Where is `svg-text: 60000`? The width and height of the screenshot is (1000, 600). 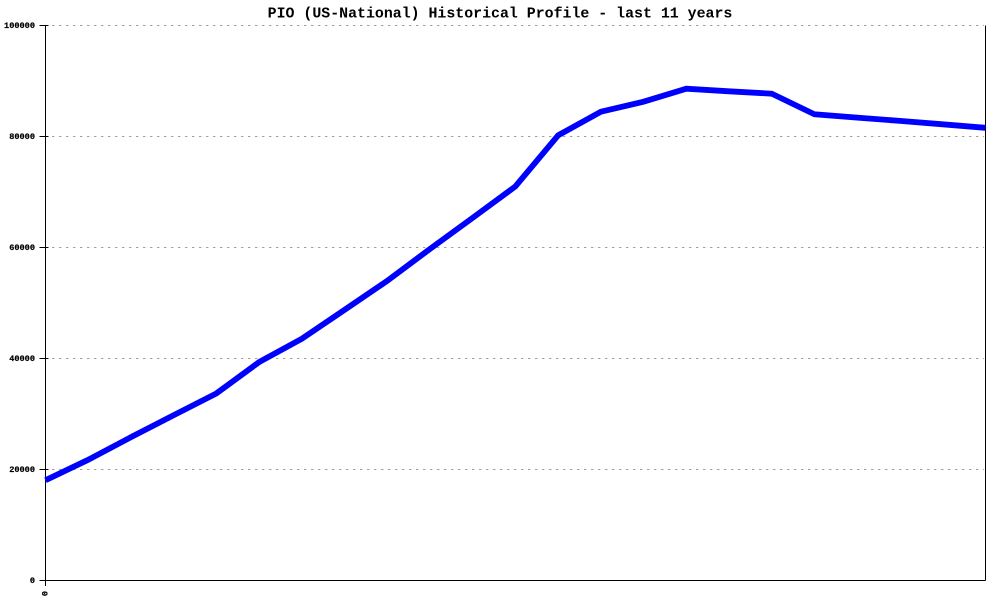
svg-text: 60000 is located at coordinates (22, 248).